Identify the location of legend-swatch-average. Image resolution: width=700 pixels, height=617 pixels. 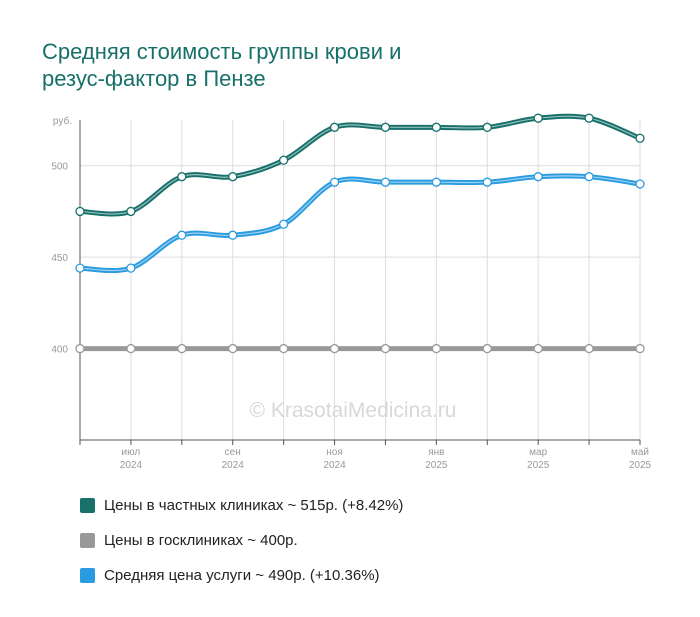
(87, 575).